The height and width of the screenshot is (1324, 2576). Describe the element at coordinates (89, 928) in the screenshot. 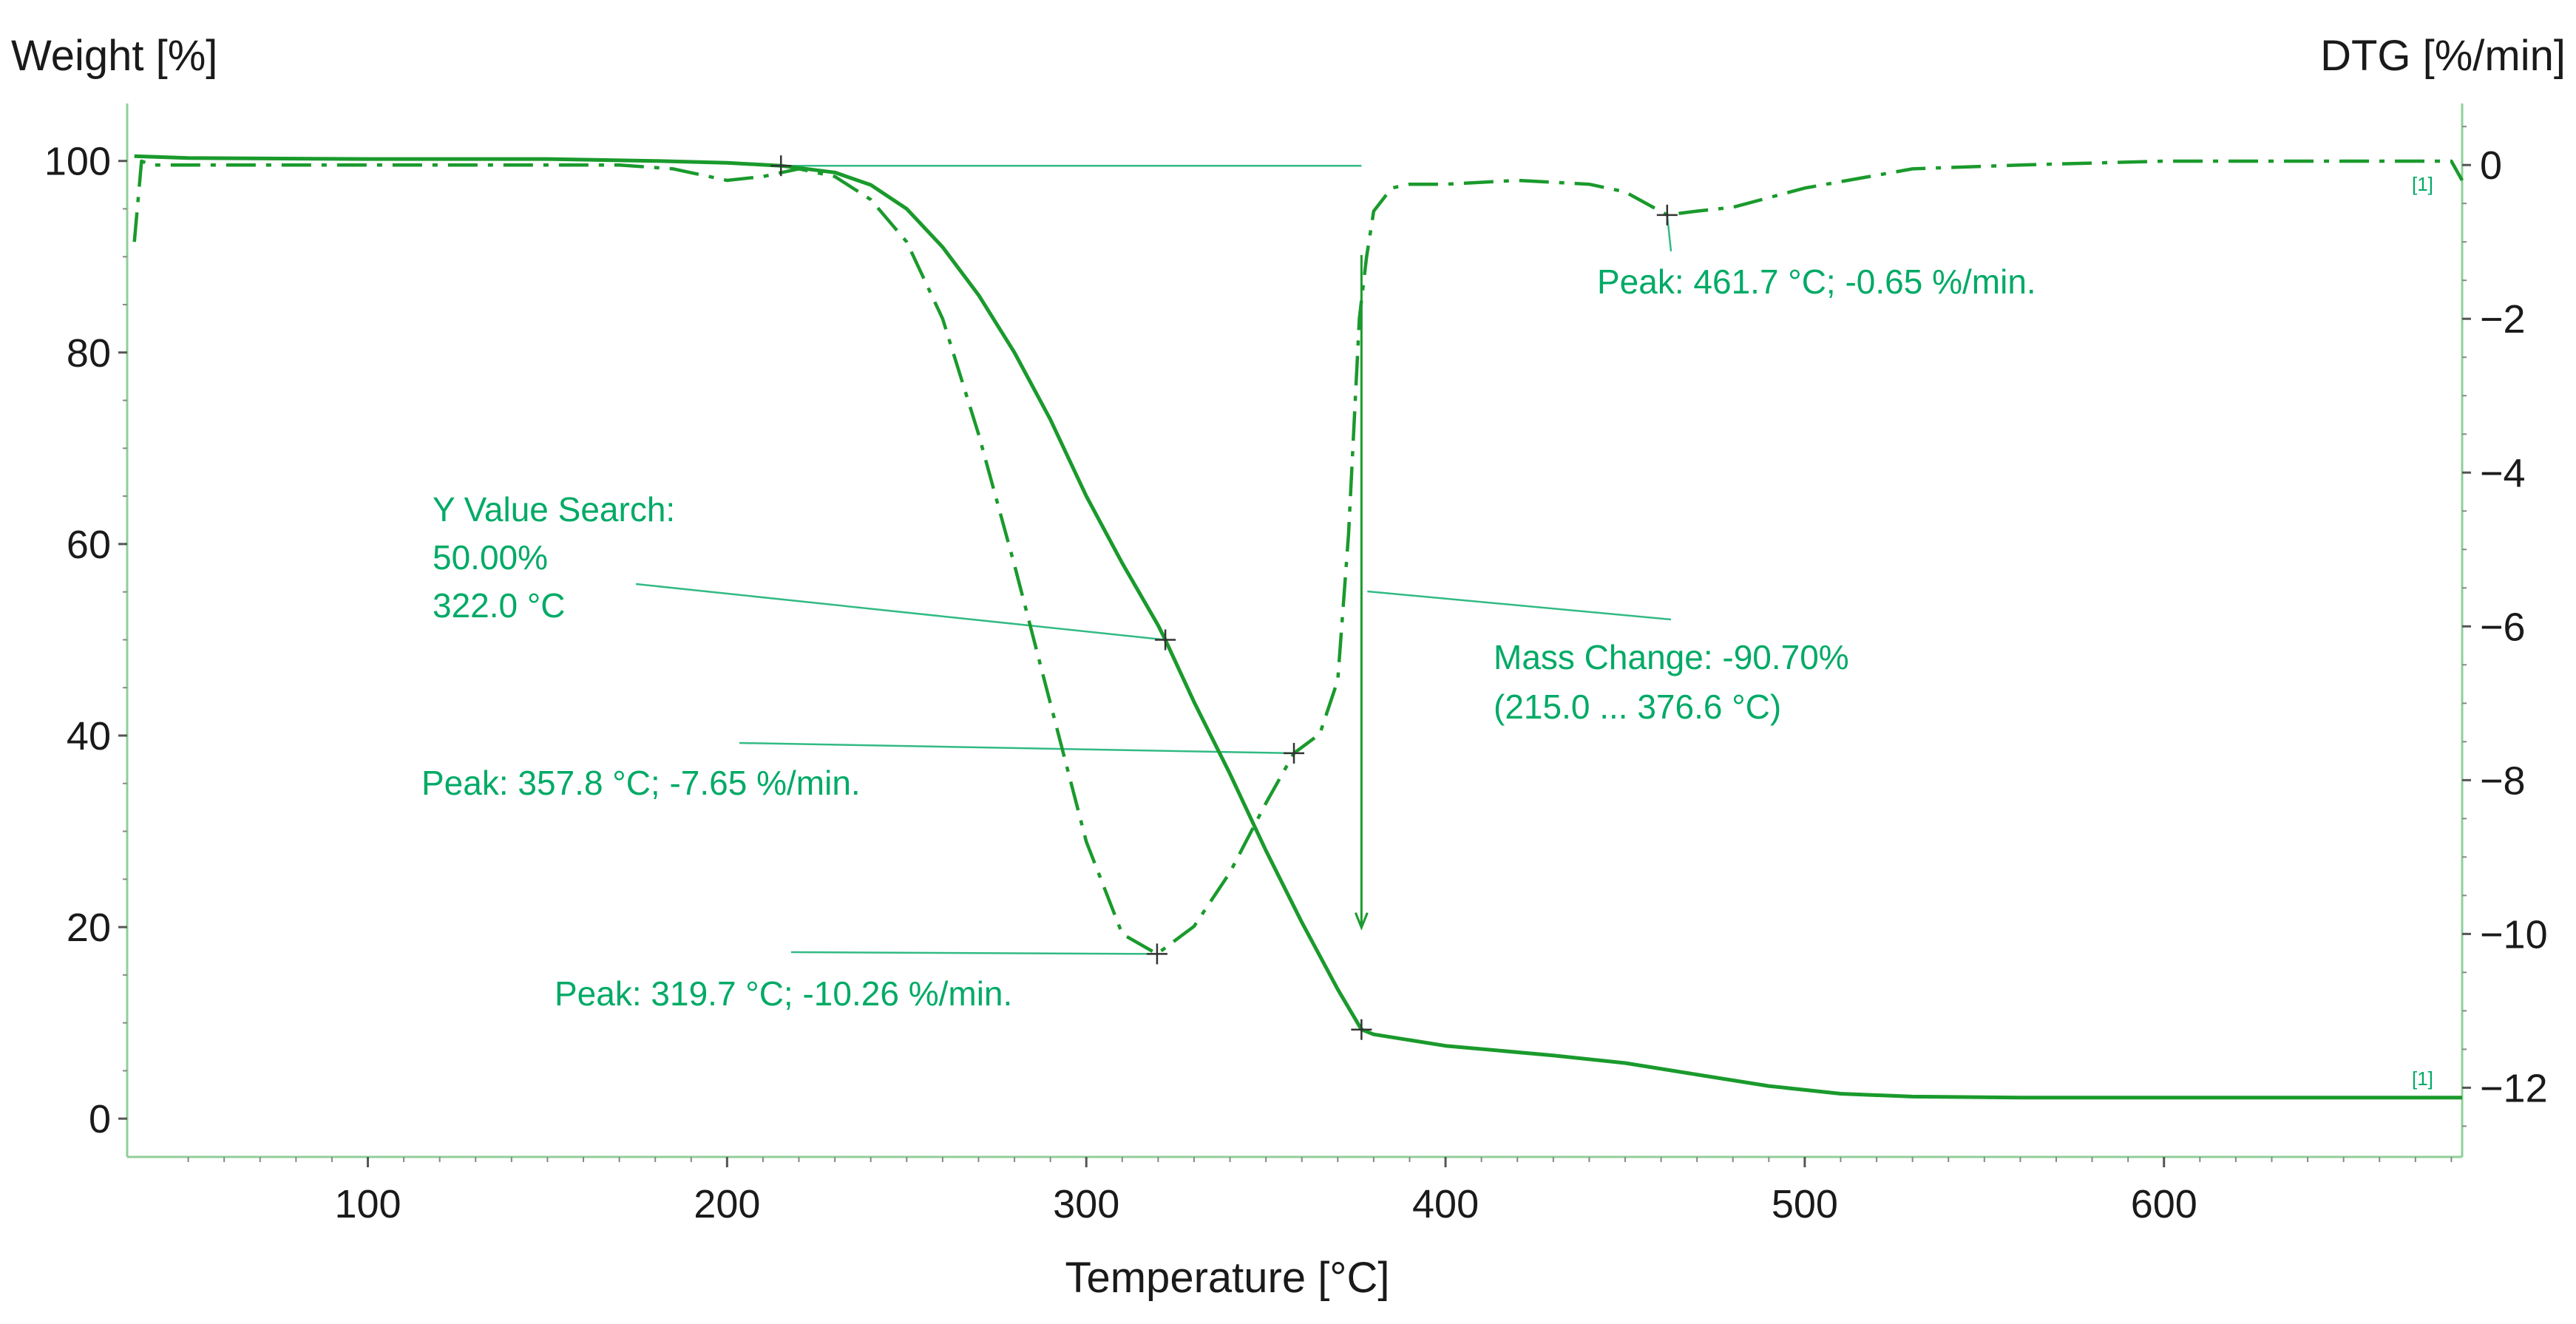

I see `y-left-tick-label: 20` at that location.